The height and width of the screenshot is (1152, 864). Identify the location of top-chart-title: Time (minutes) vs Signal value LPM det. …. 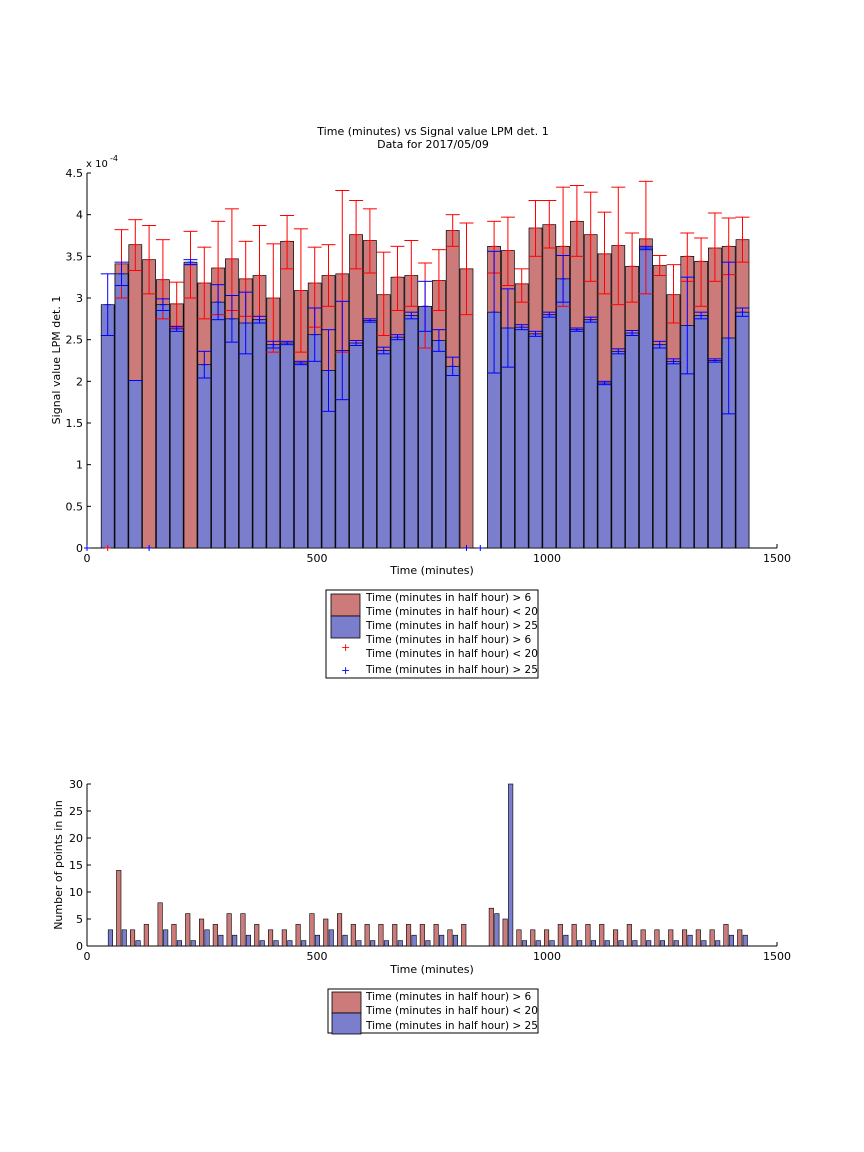
(432, 131).